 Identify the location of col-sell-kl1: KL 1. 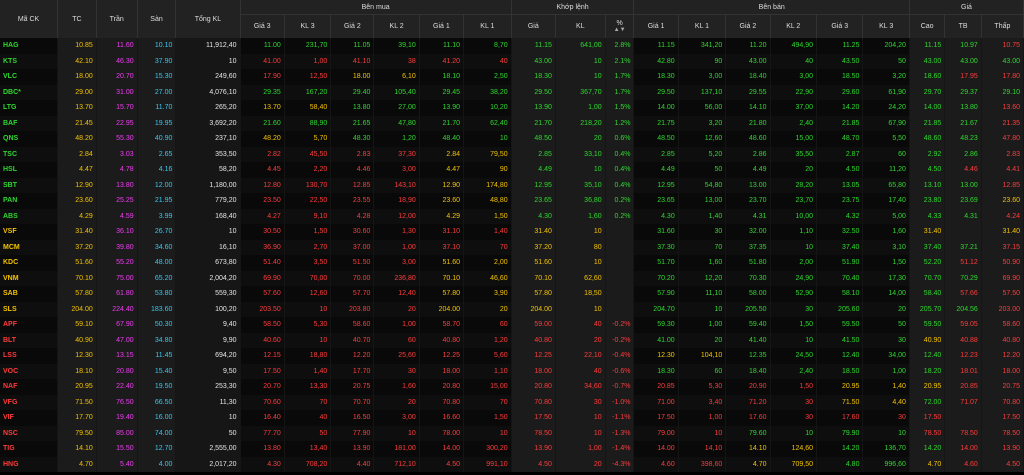
(702, 26).